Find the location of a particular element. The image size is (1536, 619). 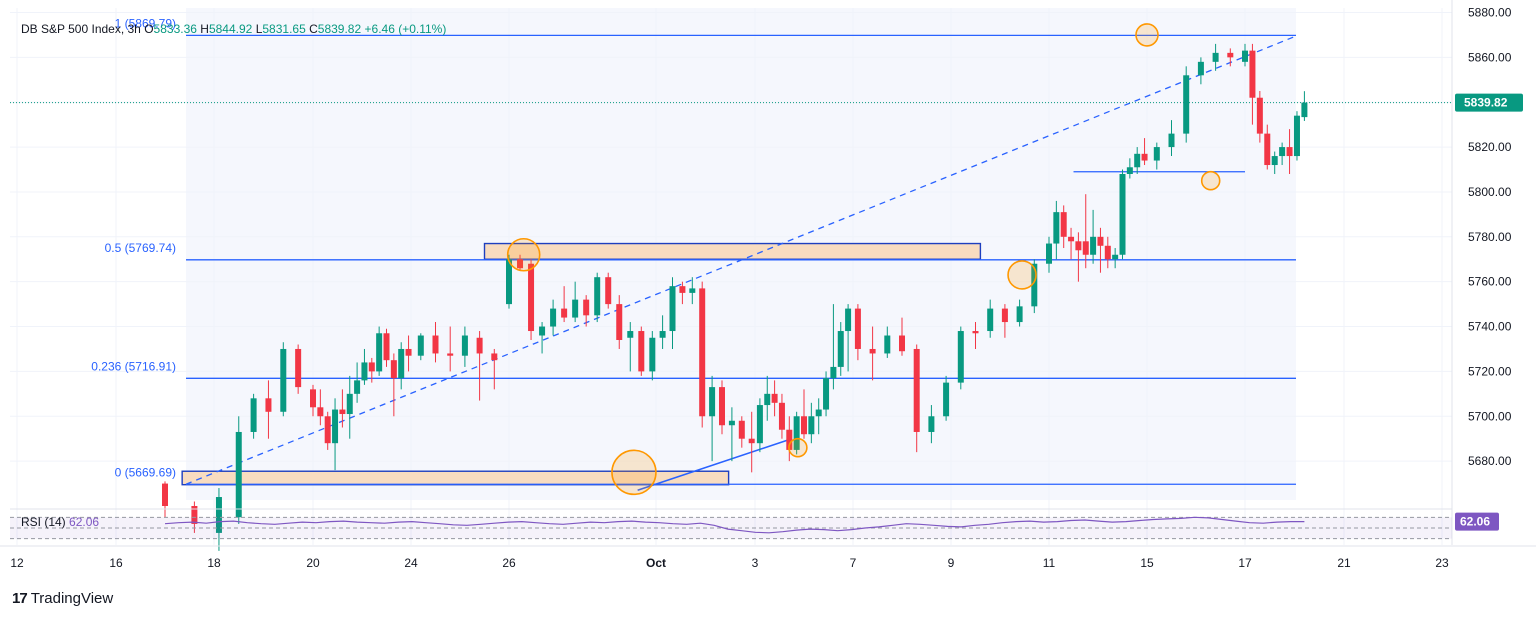

y-tick-label: 5880.00 is located at coordinates (1490, 12).